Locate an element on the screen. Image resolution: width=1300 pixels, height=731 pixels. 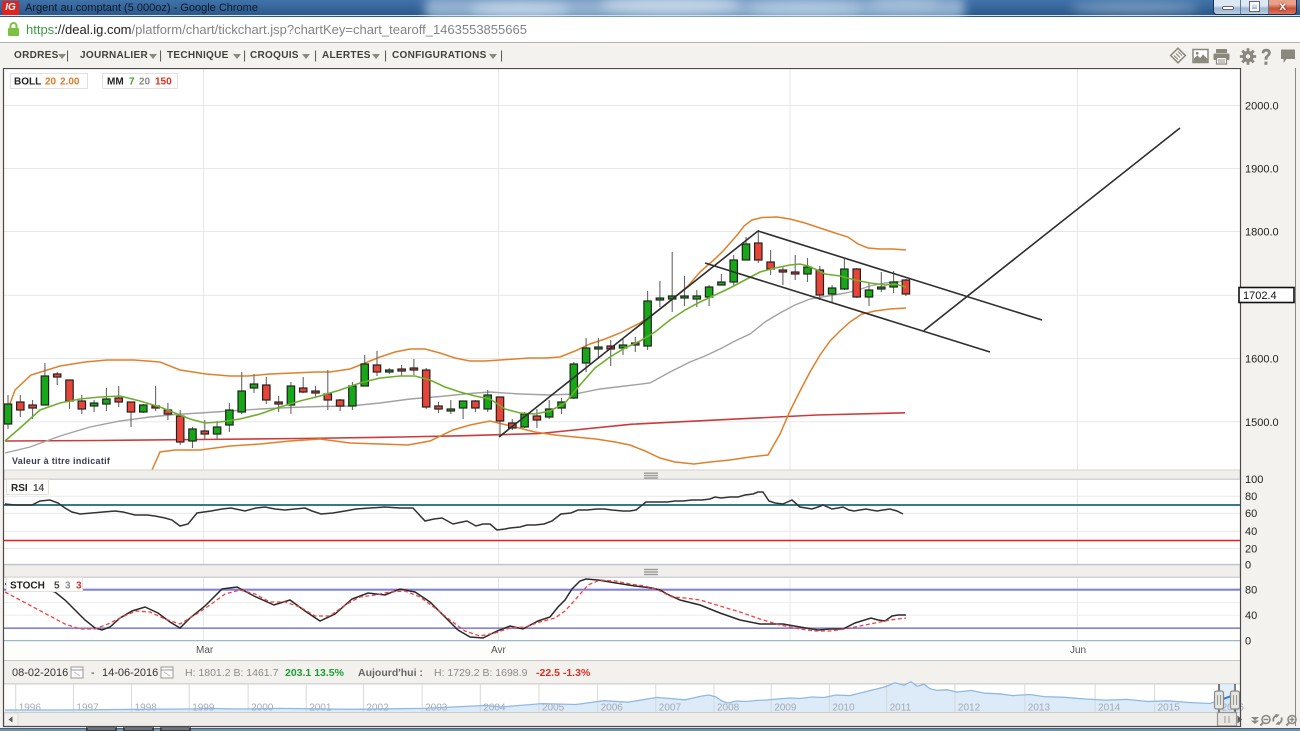
svg-text: 1999 is located at coordinates (203, 708).